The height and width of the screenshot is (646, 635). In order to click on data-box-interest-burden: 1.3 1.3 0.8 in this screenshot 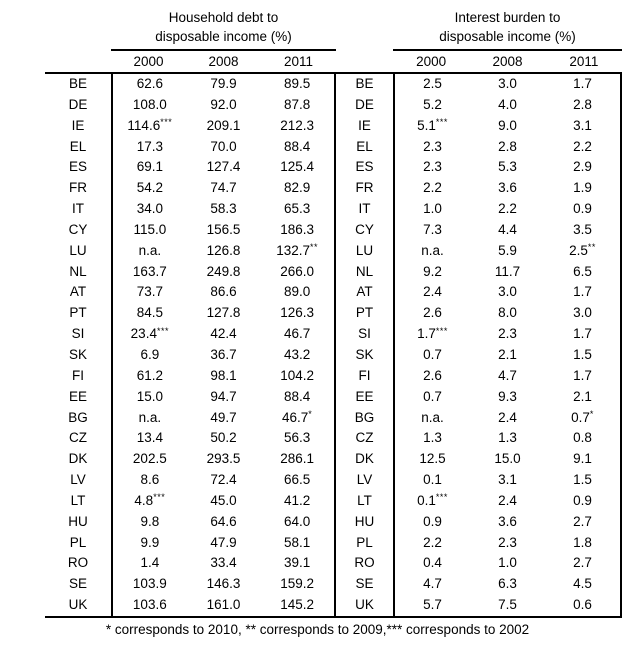, I will do `click(507, 439)`.